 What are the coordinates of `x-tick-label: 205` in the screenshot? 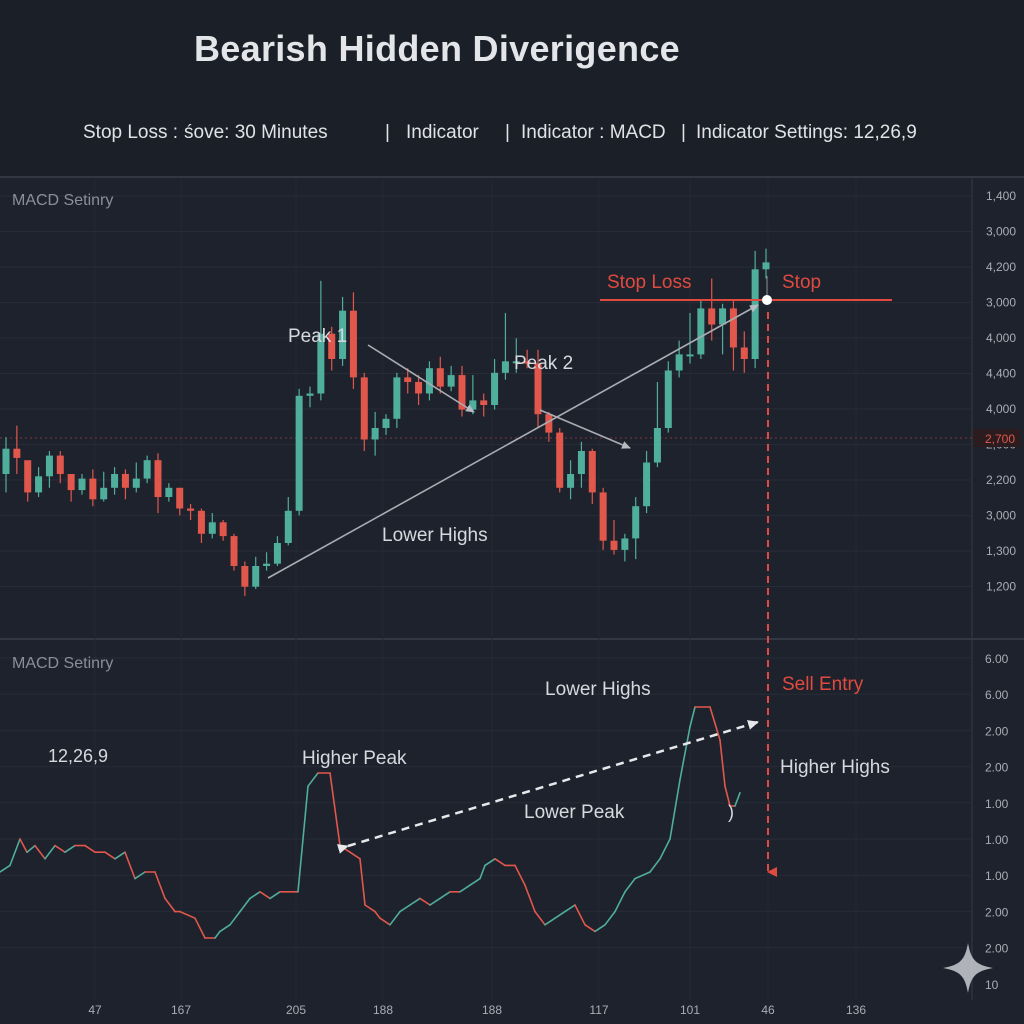 It's located at (296, 1010).